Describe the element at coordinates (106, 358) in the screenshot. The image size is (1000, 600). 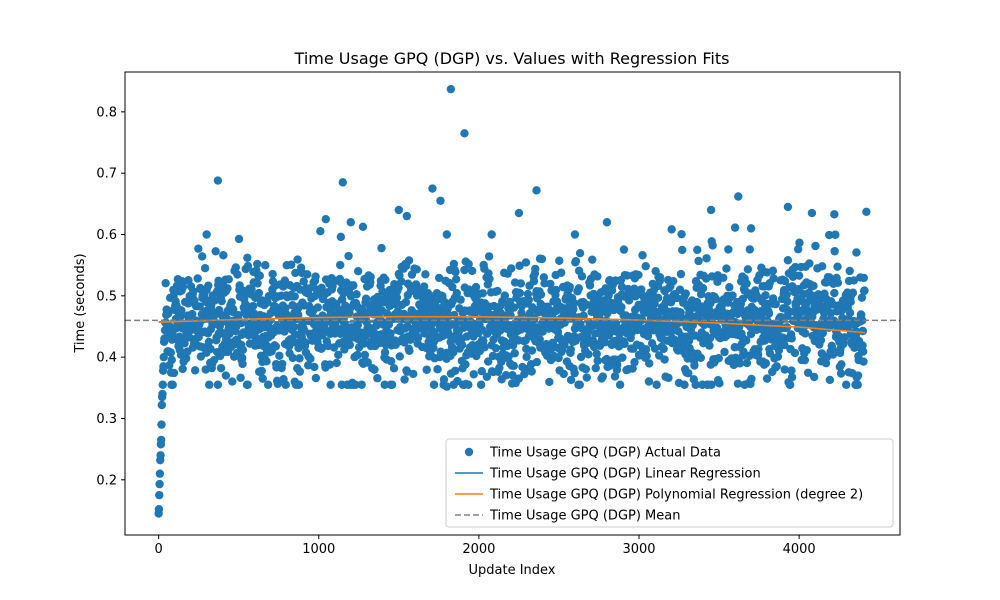
I see `y-tick-label: 0.4` at that location.